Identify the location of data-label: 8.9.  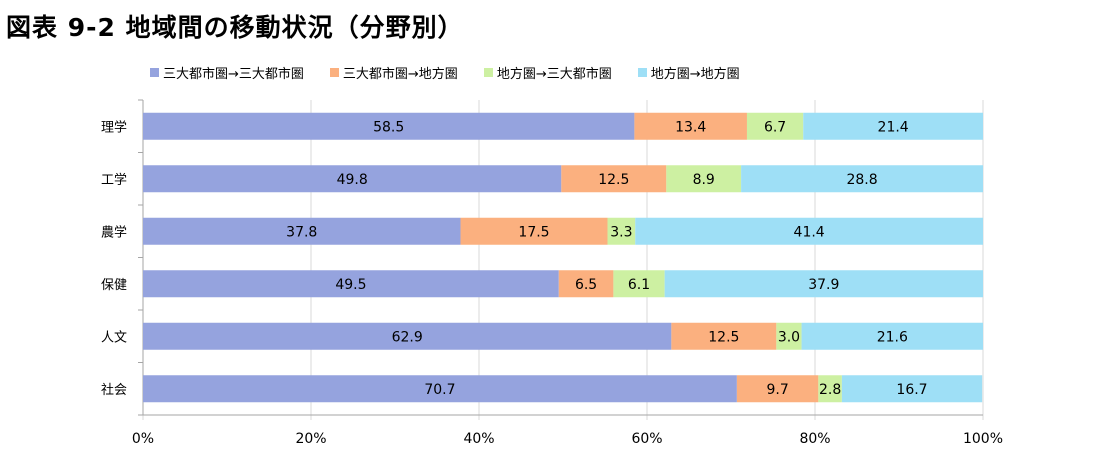
(704, 180).